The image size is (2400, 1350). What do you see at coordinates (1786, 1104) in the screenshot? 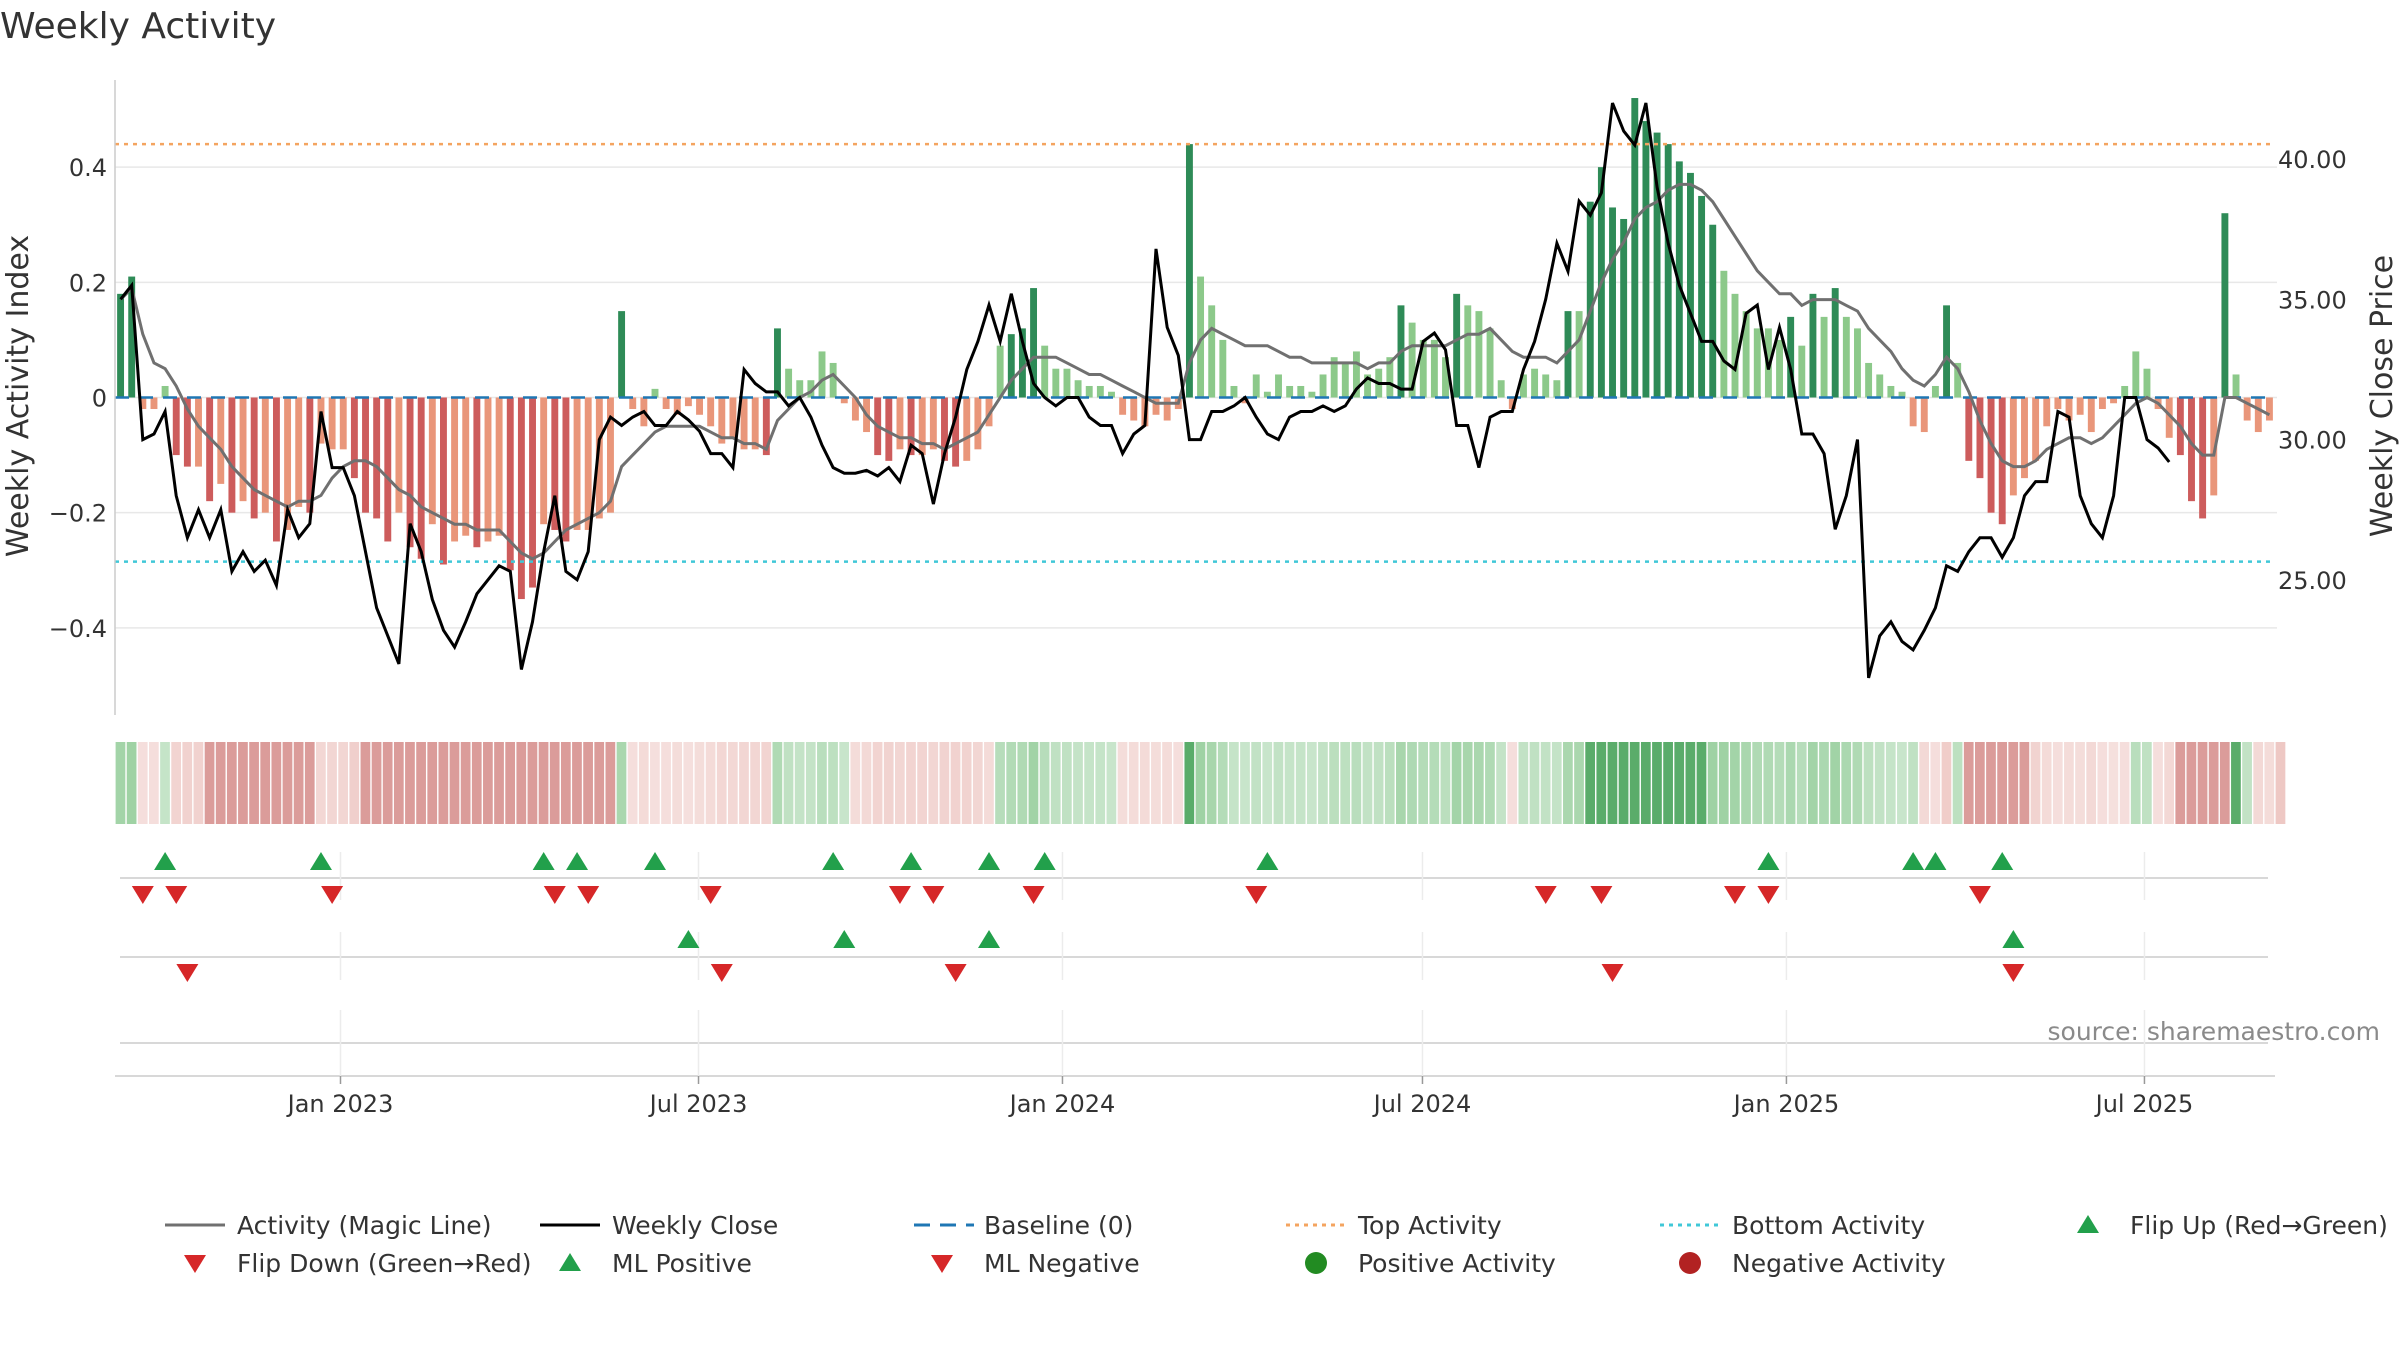
I see `x-tick-label: Jan 2025` at bounding box center [1786, 1104].